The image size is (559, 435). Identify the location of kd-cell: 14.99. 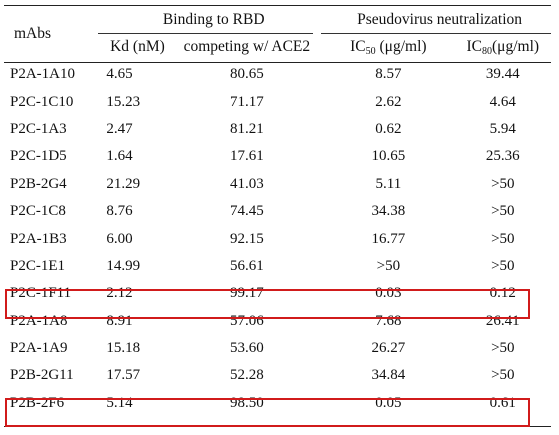
(123, 265).